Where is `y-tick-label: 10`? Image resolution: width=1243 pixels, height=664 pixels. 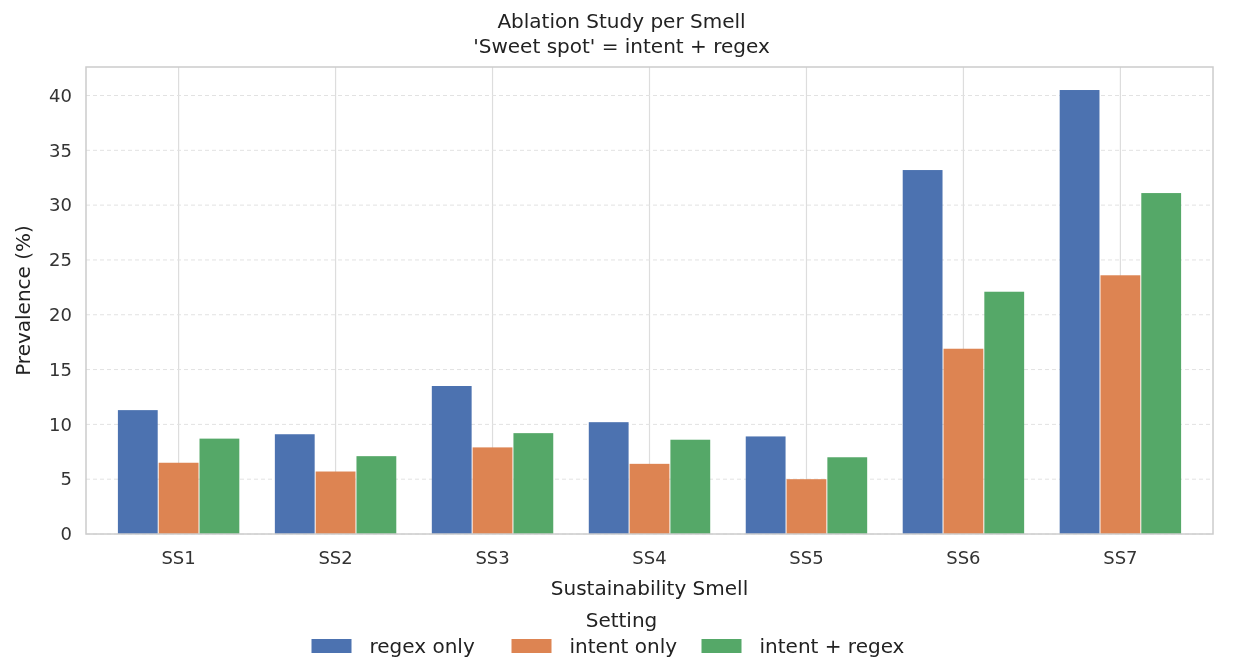 y-tick-label: 10 is located at coordinates (60, 424).